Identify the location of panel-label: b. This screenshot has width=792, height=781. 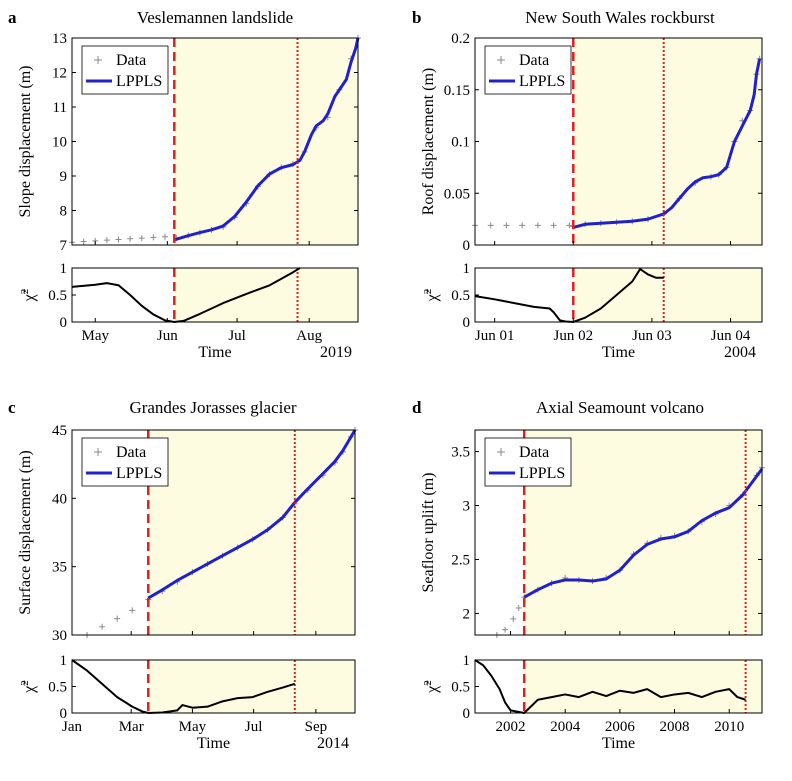
(416, 17).